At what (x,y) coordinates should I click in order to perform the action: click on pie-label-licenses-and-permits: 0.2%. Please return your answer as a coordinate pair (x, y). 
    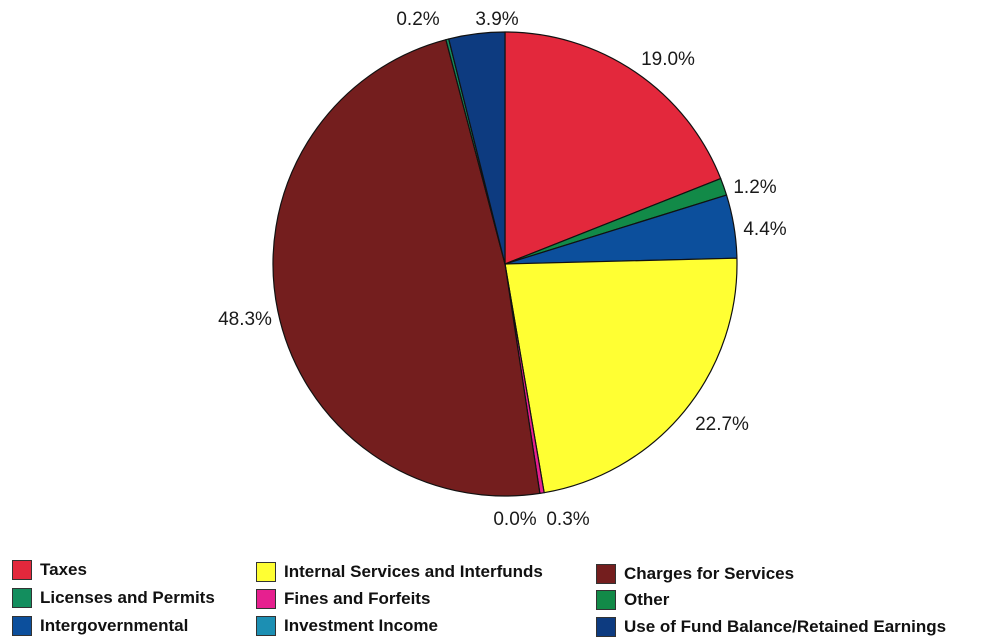
    Looking at the image, I should click on (417, 19).